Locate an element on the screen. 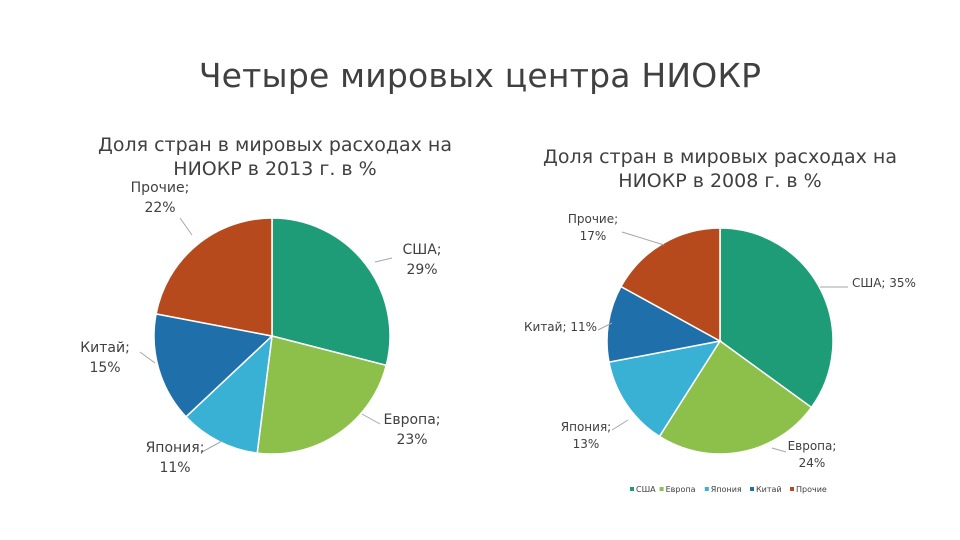 Image resolution: width=960 pixels, height=540 pixels. slide-title: Четыре мировых центра НИОКР is located at coordinates (480, 75).